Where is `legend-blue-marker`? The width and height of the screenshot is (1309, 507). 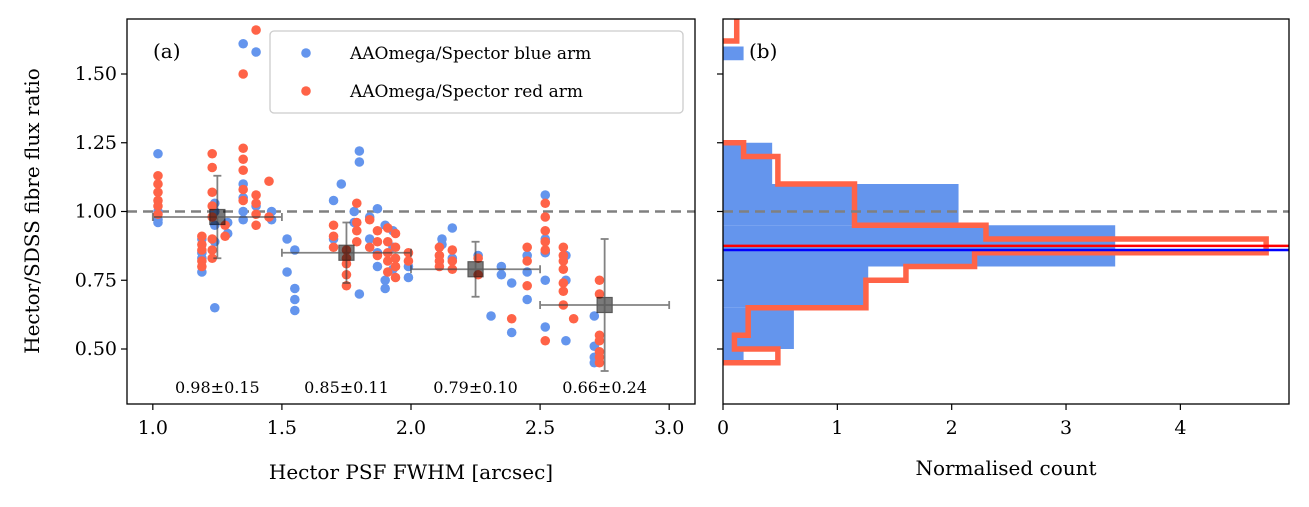 legend-blue-marker is located at coordinates (306, 53).